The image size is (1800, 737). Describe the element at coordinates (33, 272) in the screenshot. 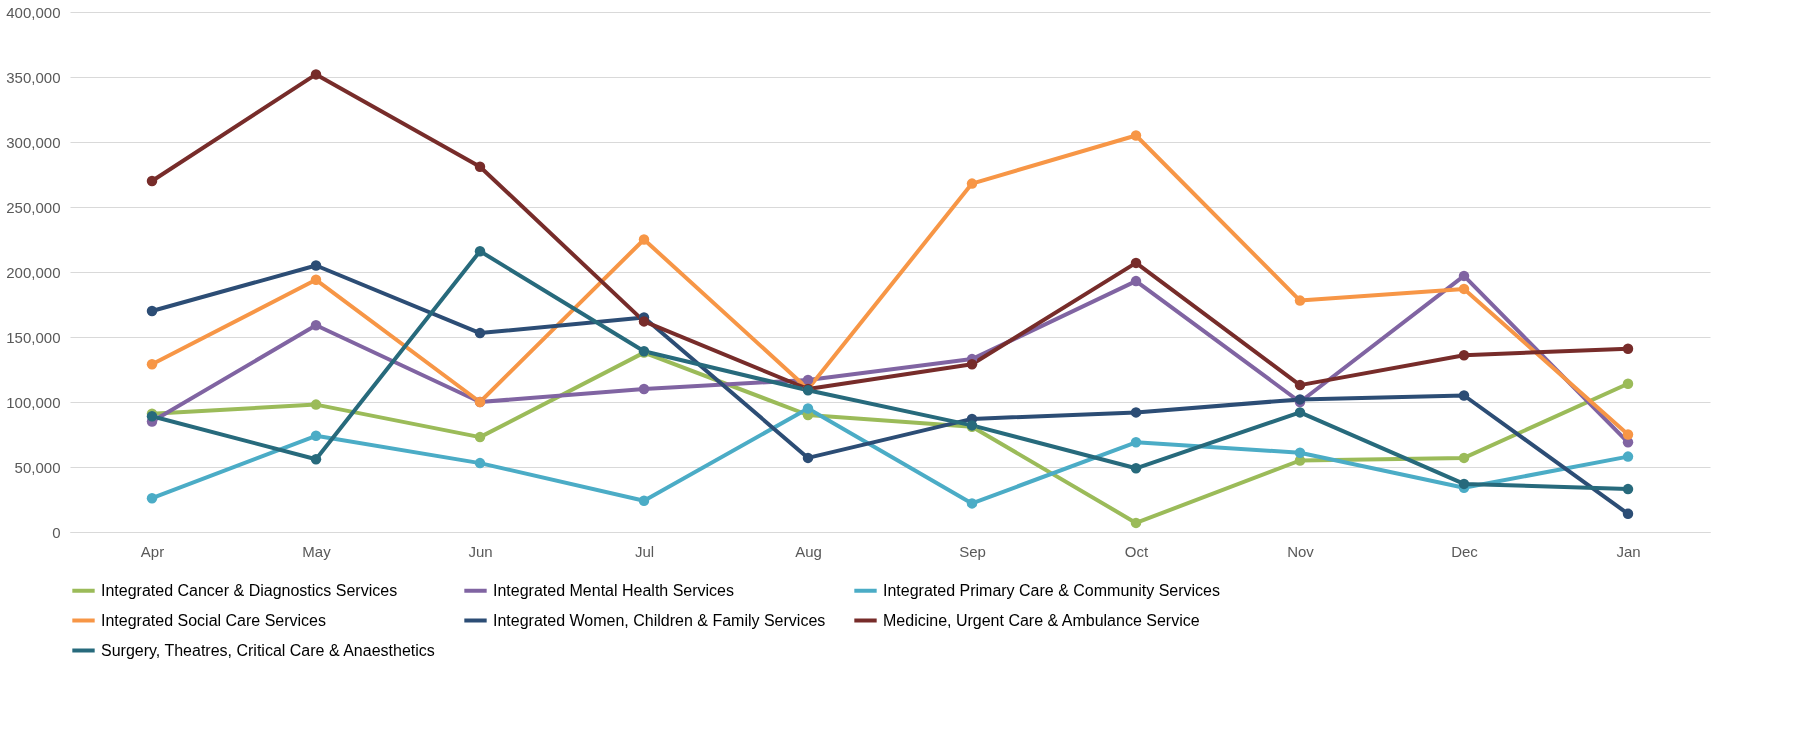

I see `y-tick-label: 200,000` at that location.